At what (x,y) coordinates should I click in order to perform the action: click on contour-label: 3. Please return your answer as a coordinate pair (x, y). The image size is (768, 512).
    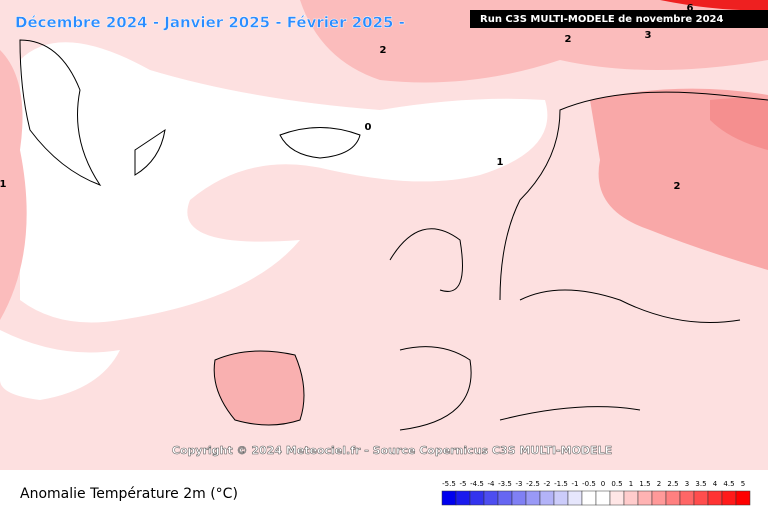
    Looking at the image, I should click on (648, 35).